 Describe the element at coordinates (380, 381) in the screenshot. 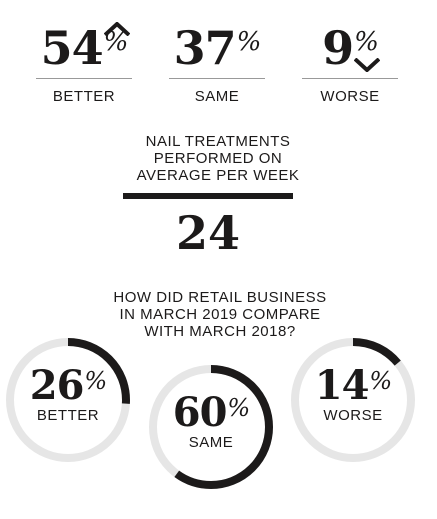

I see `retail-worse-unit: %` at that location.